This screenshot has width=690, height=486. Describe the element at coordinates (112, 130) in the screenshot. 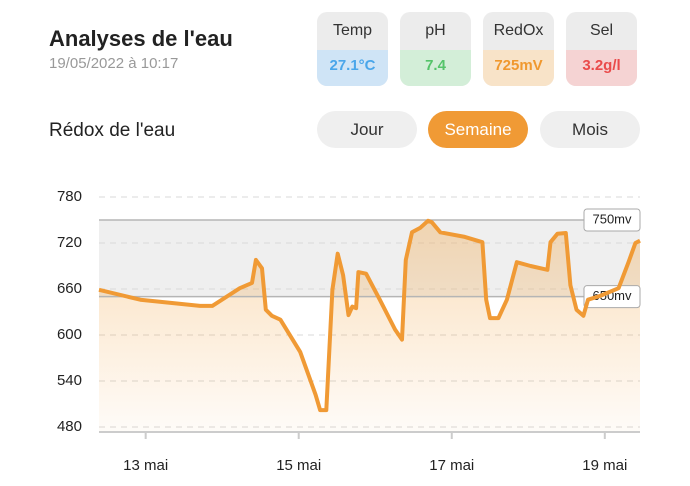

I see `section-title: Rédox de l'eau` at that location.